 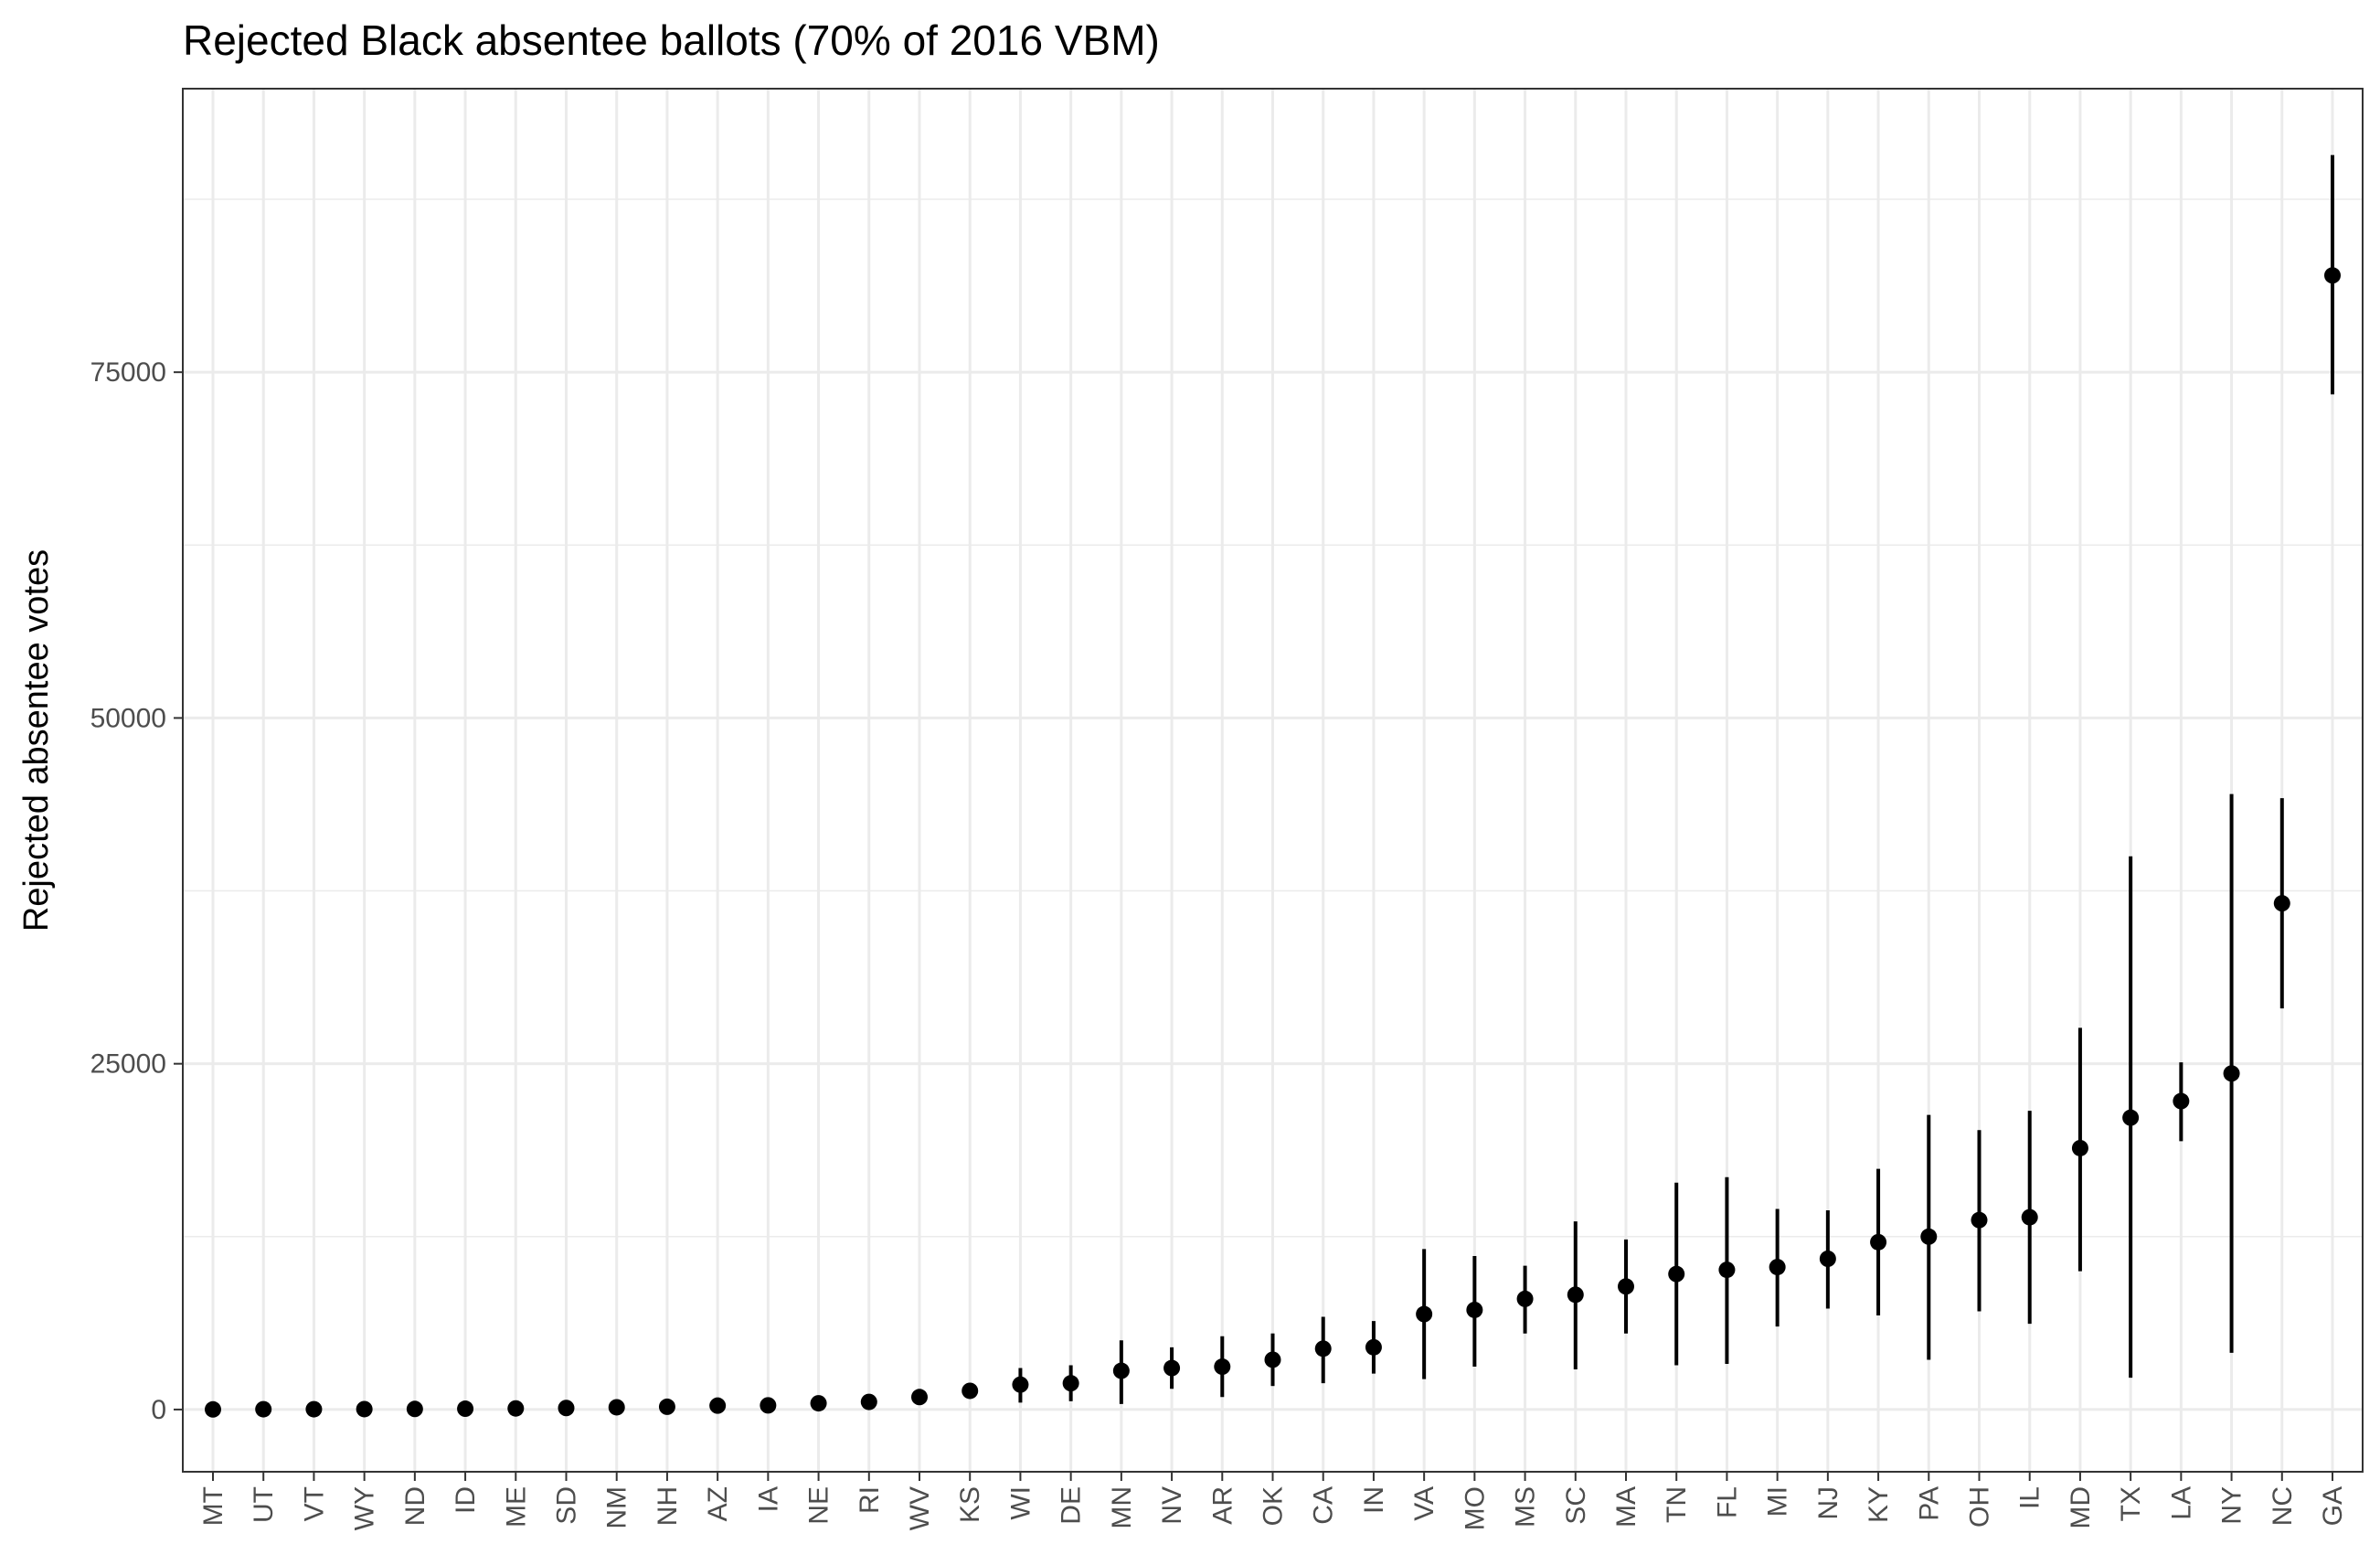 I want to click on x-tick-label-tx: TX, so click(x=2131, y=1504).